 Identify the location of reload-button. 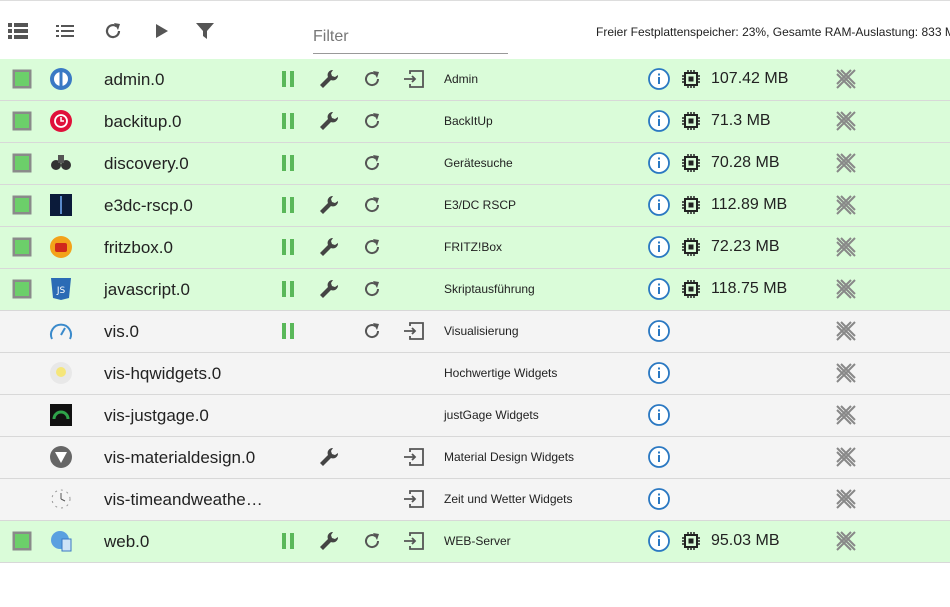
(113, 31).